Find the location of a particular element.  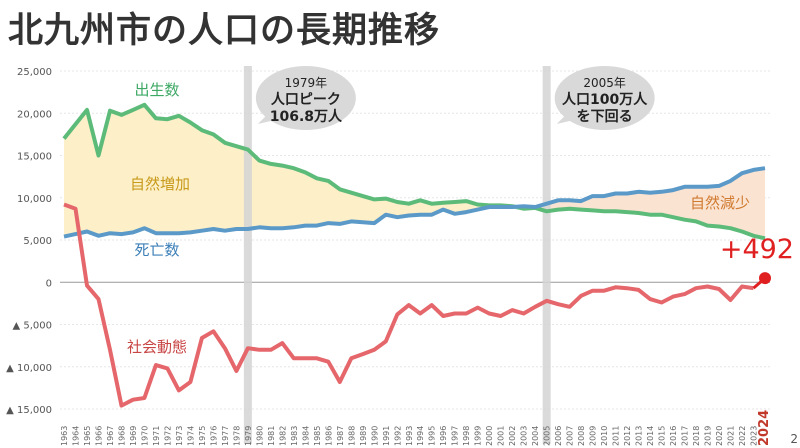

x-tick-label: 2016 is located at coordinates (673, 436).